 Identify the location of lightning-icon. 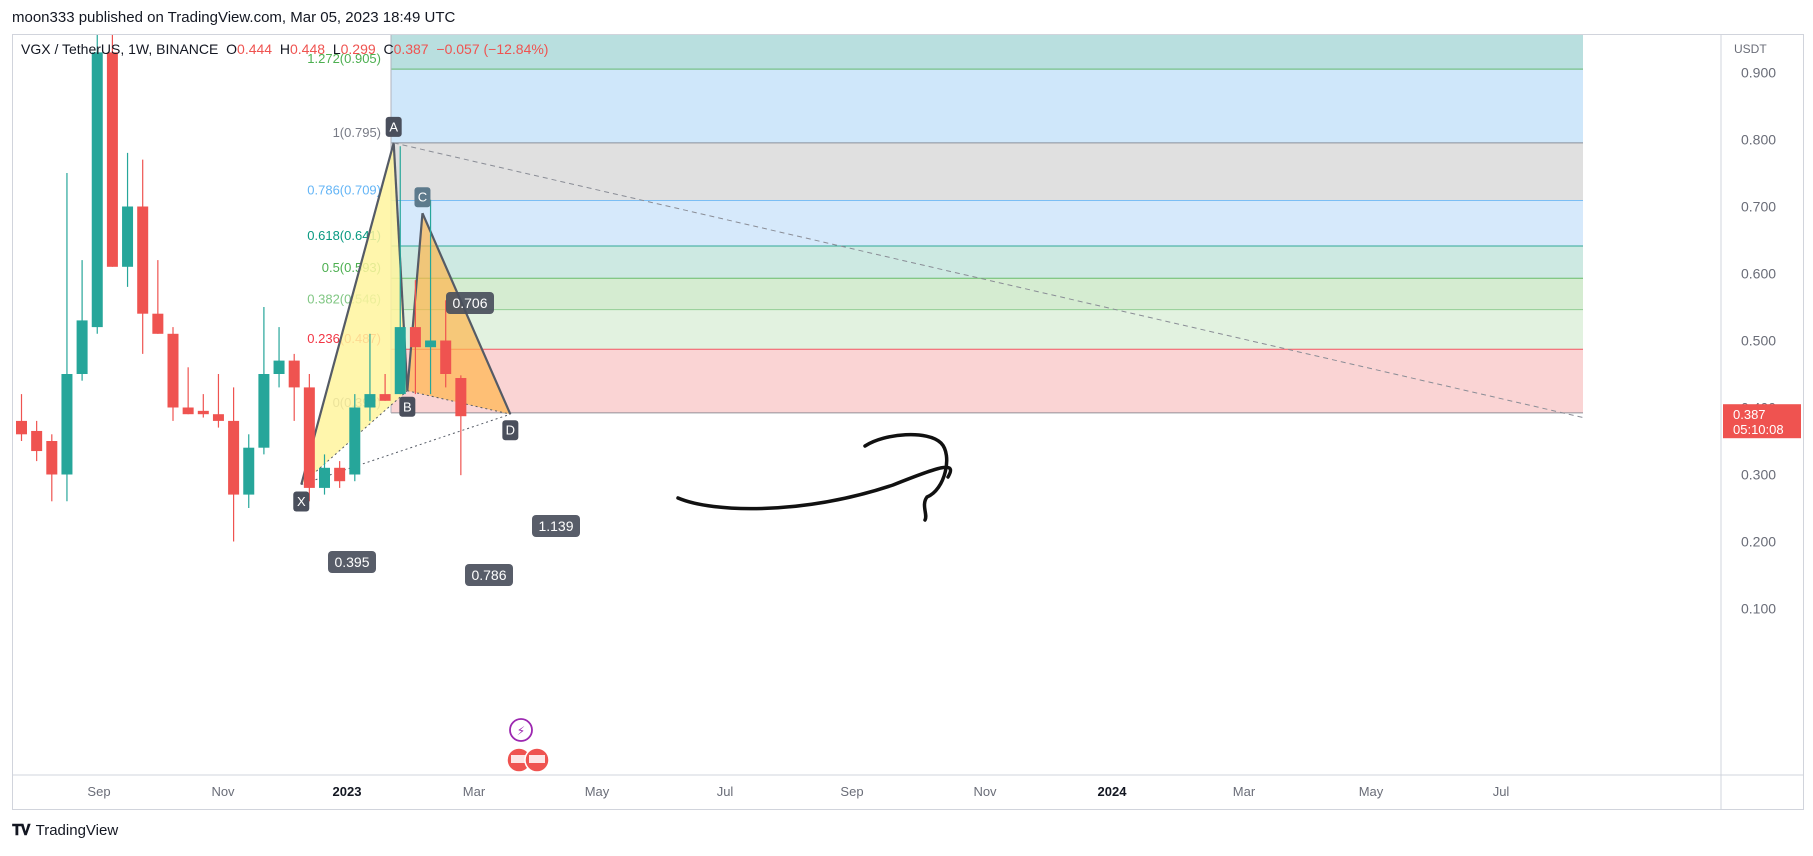
(521, 730).